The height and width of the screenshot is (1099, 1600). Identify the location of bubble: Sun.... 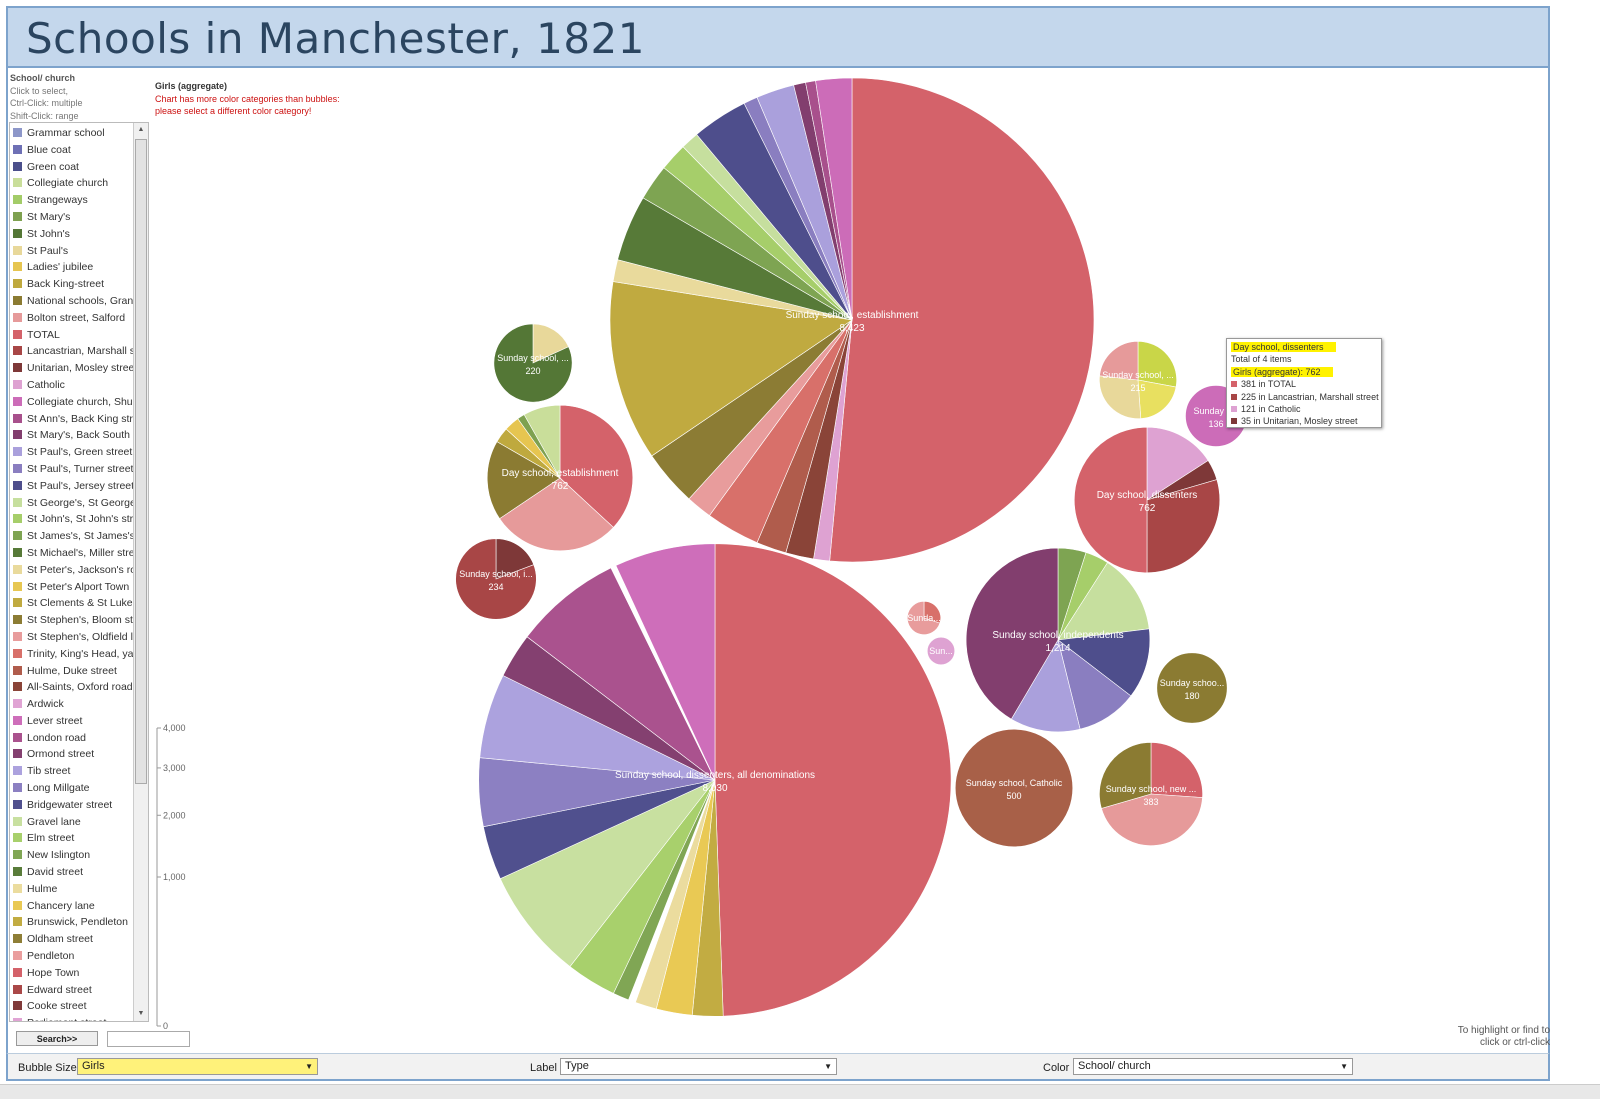
(941, 651).